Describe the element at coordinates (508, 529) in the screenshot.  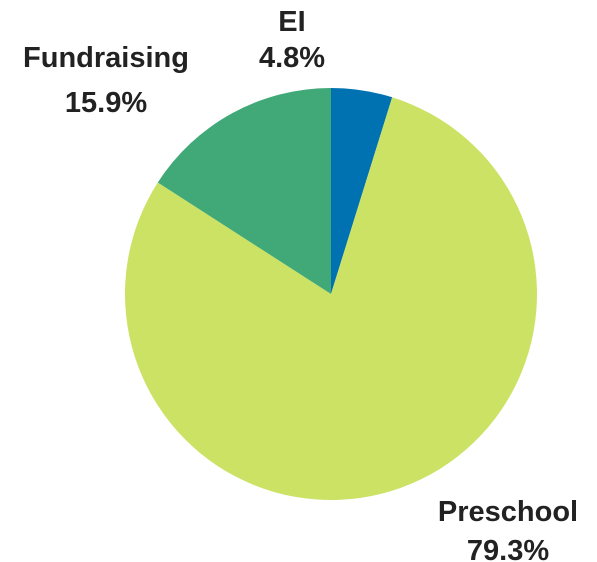
I see `slice-label-preschool: Preschool 79.3%` at that location.